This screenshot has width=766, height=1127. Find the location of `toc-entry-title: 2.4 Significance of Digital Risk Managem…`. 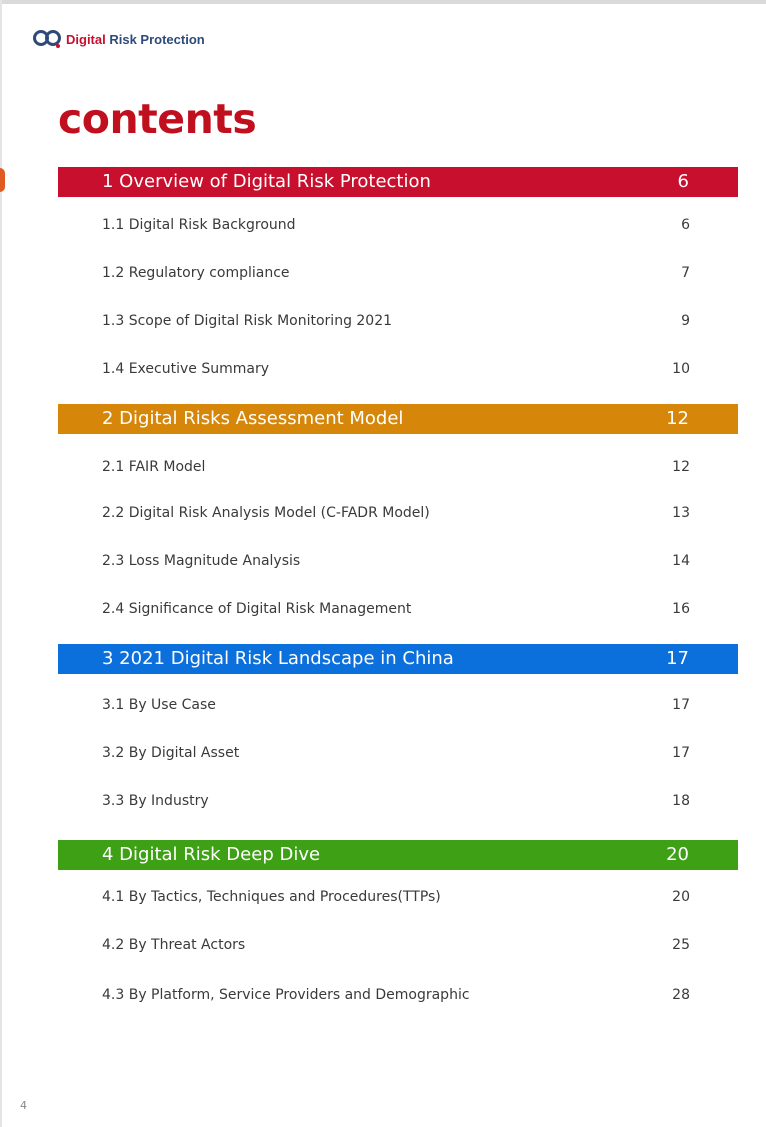

toc-entry-title: 2.4 Significance of Digital Risk Managem… is located at coordinates (257, 609).